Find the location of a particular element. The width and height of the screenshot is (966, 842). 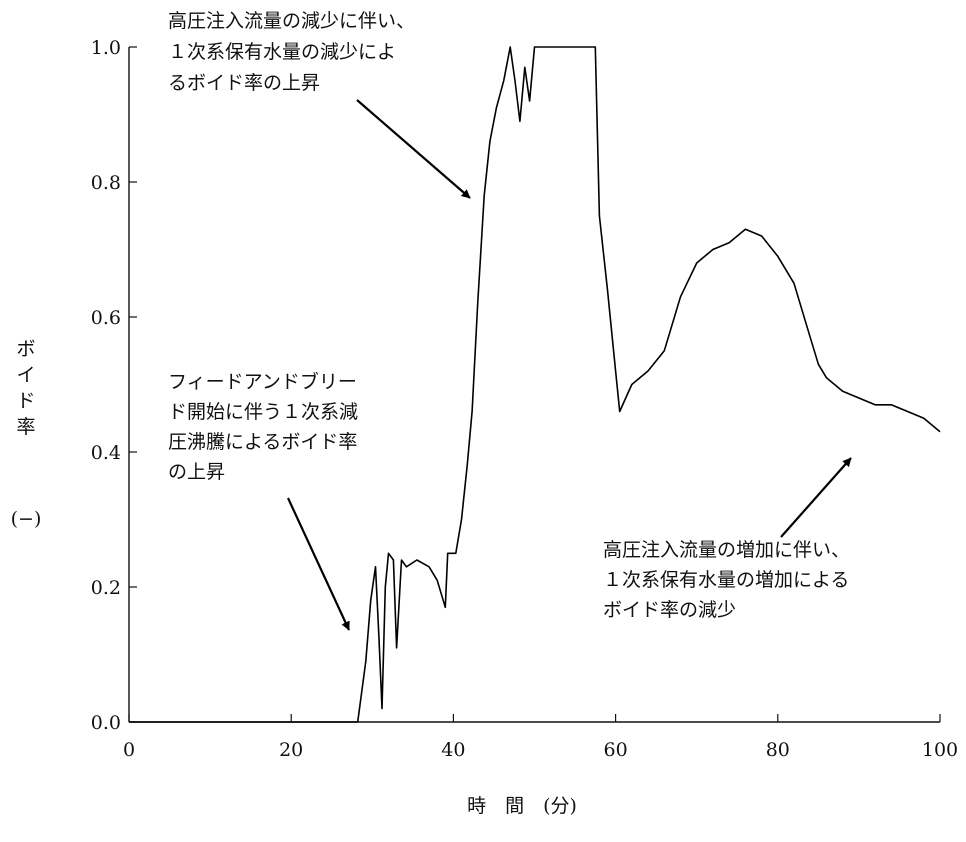

svg-text: 高圧注入流量の増加に伴い、 is located at coordinates (726, 550).